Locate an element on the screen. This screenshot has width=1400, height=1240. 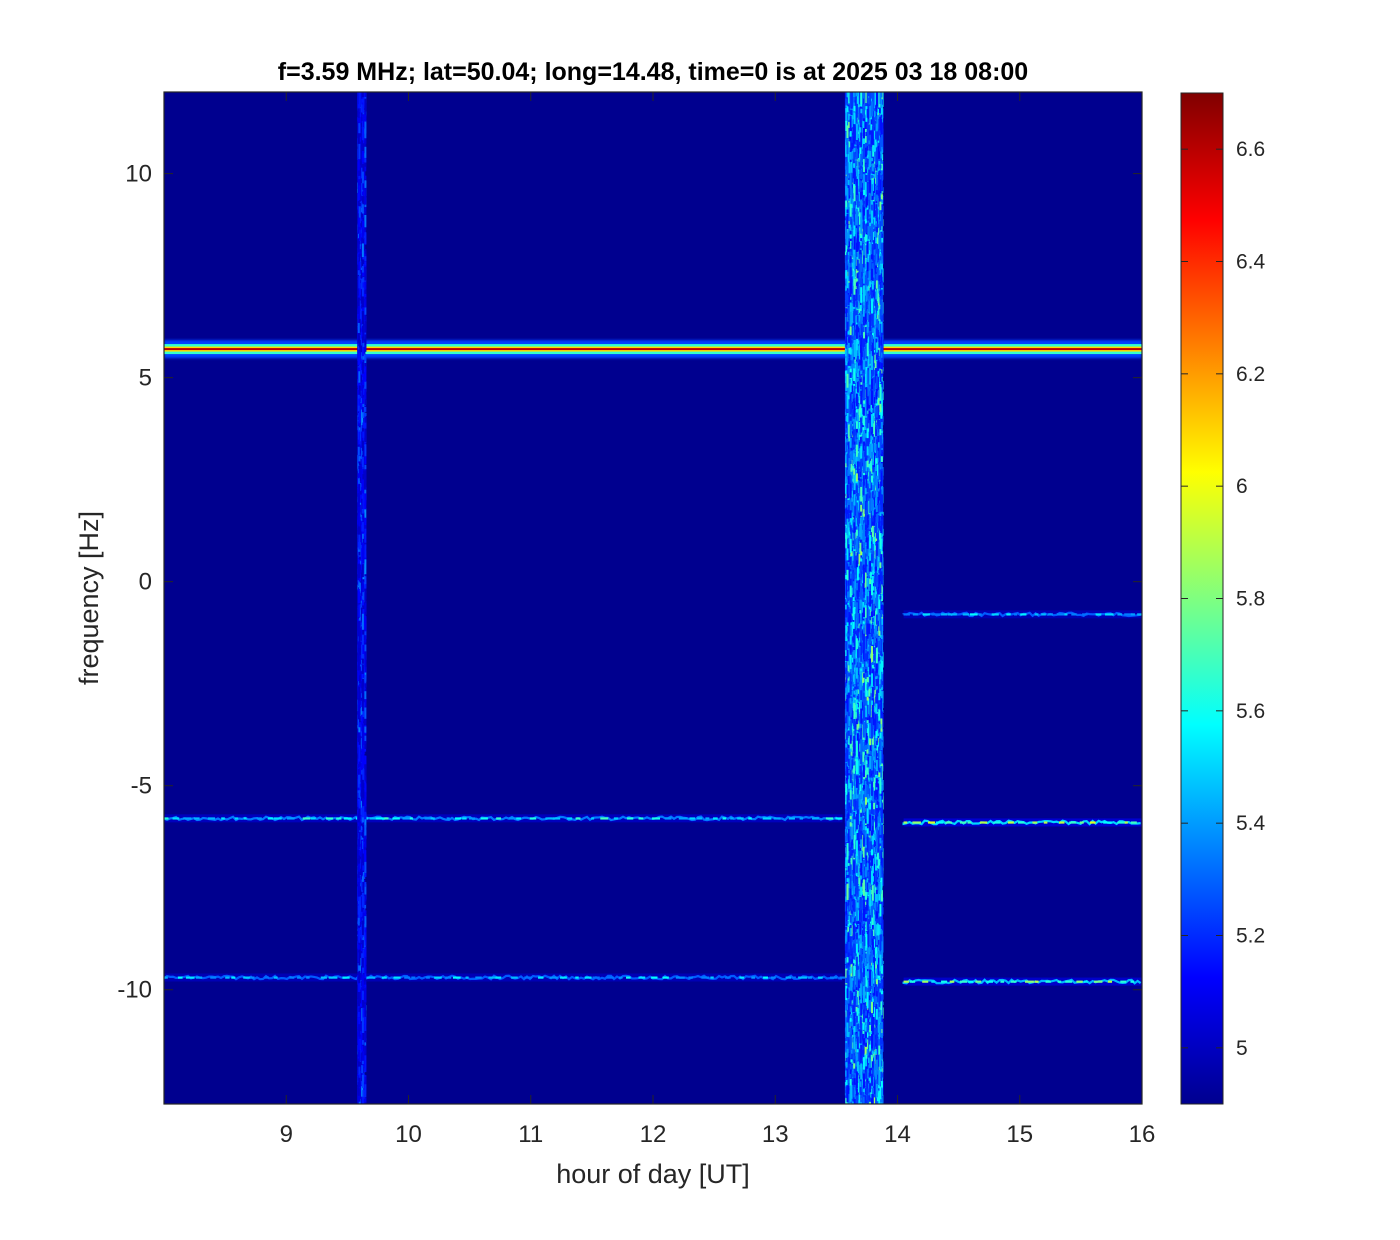
colorbar-tick-label: 5.8 is located at coordinates (1250, 599).